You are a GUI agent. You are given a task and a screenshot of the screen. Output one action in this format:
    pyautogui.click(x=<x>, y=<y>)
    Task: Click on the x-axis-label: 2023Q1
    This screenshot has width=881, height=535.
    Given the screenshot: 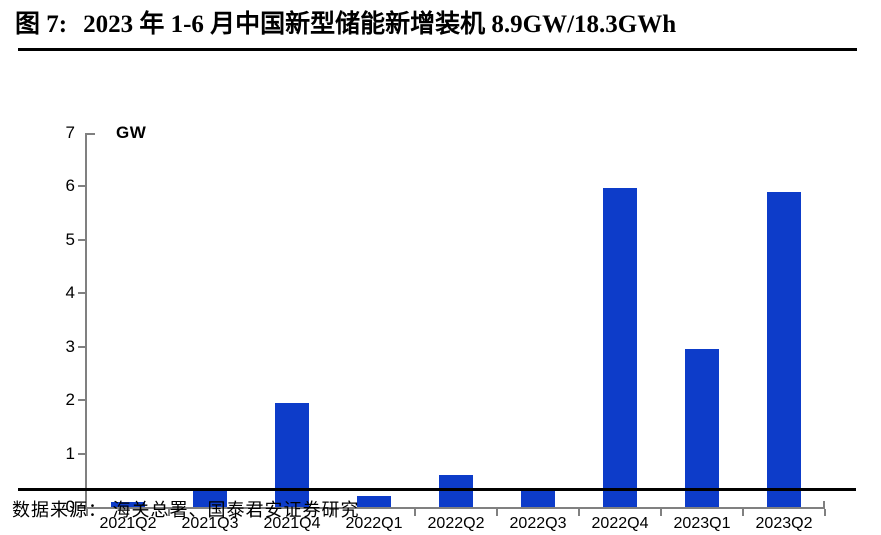 What is the action you would take?
    pyautogui.click(x=702, y=523)
    